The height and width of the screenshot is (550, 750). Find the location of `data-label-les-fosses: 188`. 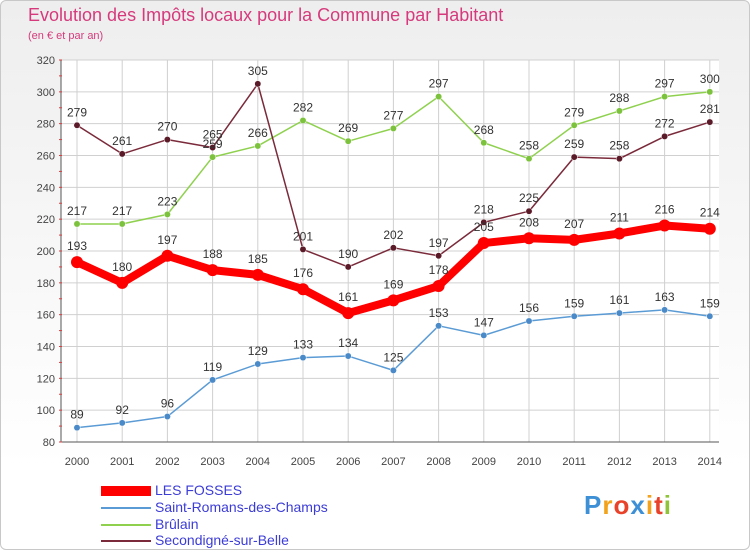

data-label-les-fosses: 188 is located at coordinates (213, 254).